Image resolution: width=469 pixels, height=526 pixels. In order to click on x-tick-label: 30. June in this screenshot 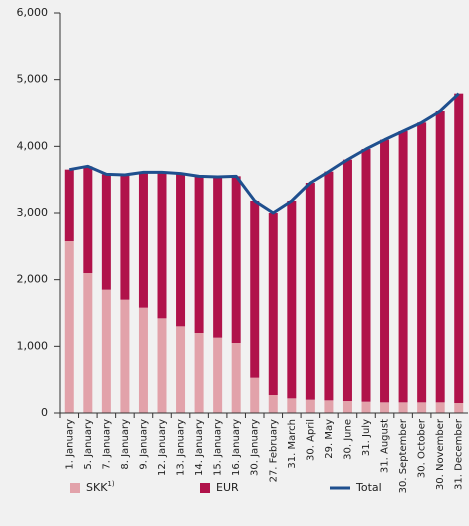, I will do `click(347, 439)`.